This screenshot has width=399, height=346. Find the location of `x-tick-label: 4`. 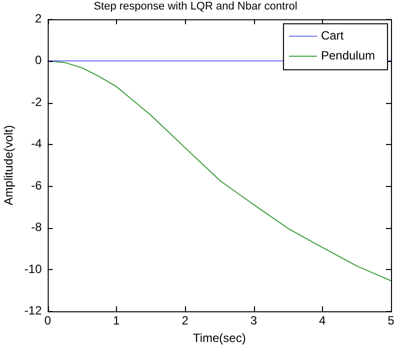

x-tick-label: 4 is located at coordinates (322, 321).